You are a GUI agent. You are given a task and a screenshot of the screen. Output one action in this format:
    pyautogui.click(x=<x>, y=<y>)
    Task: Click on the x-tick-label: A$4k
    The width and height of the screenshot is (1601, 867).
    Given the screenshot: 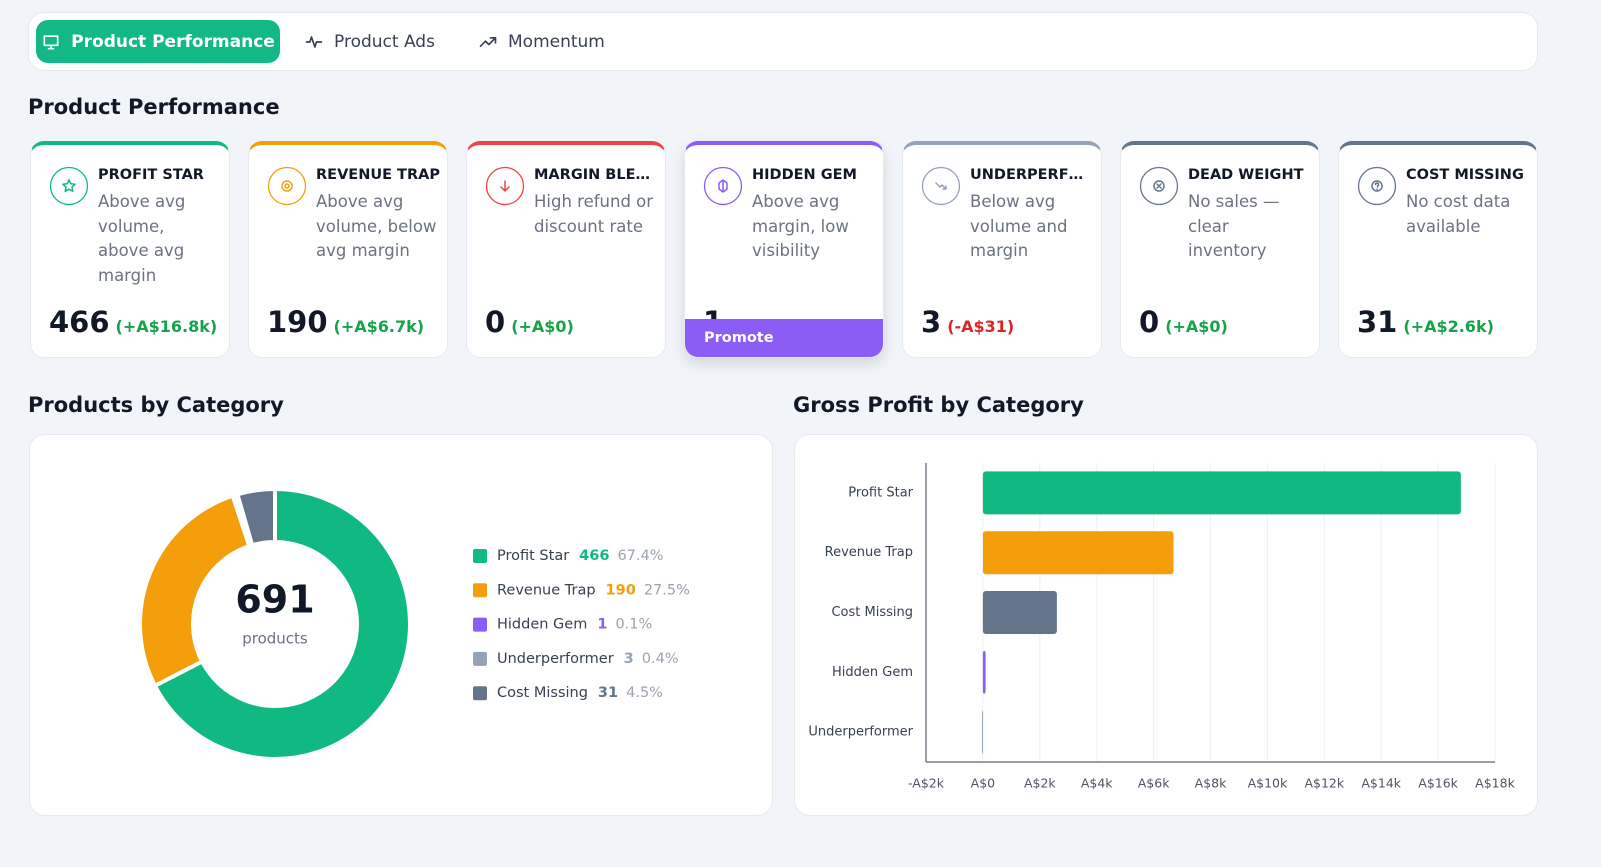 What is the action you would take?
    pyautogui.click(x=1097, y=783)
    